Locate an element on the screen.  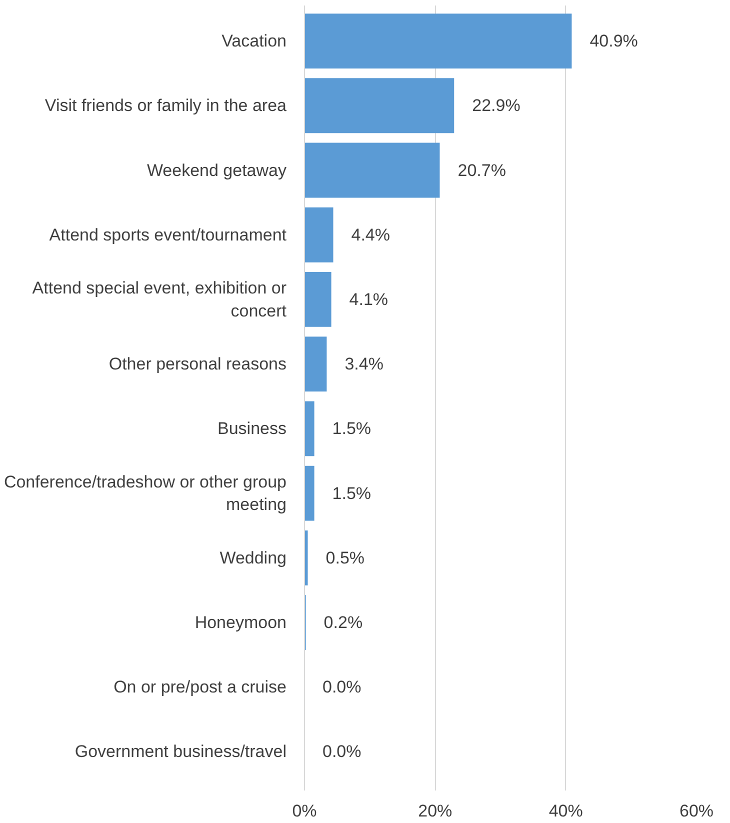
y-tick-label: On or pre/post a cruise is located at coordinates (200, 687).